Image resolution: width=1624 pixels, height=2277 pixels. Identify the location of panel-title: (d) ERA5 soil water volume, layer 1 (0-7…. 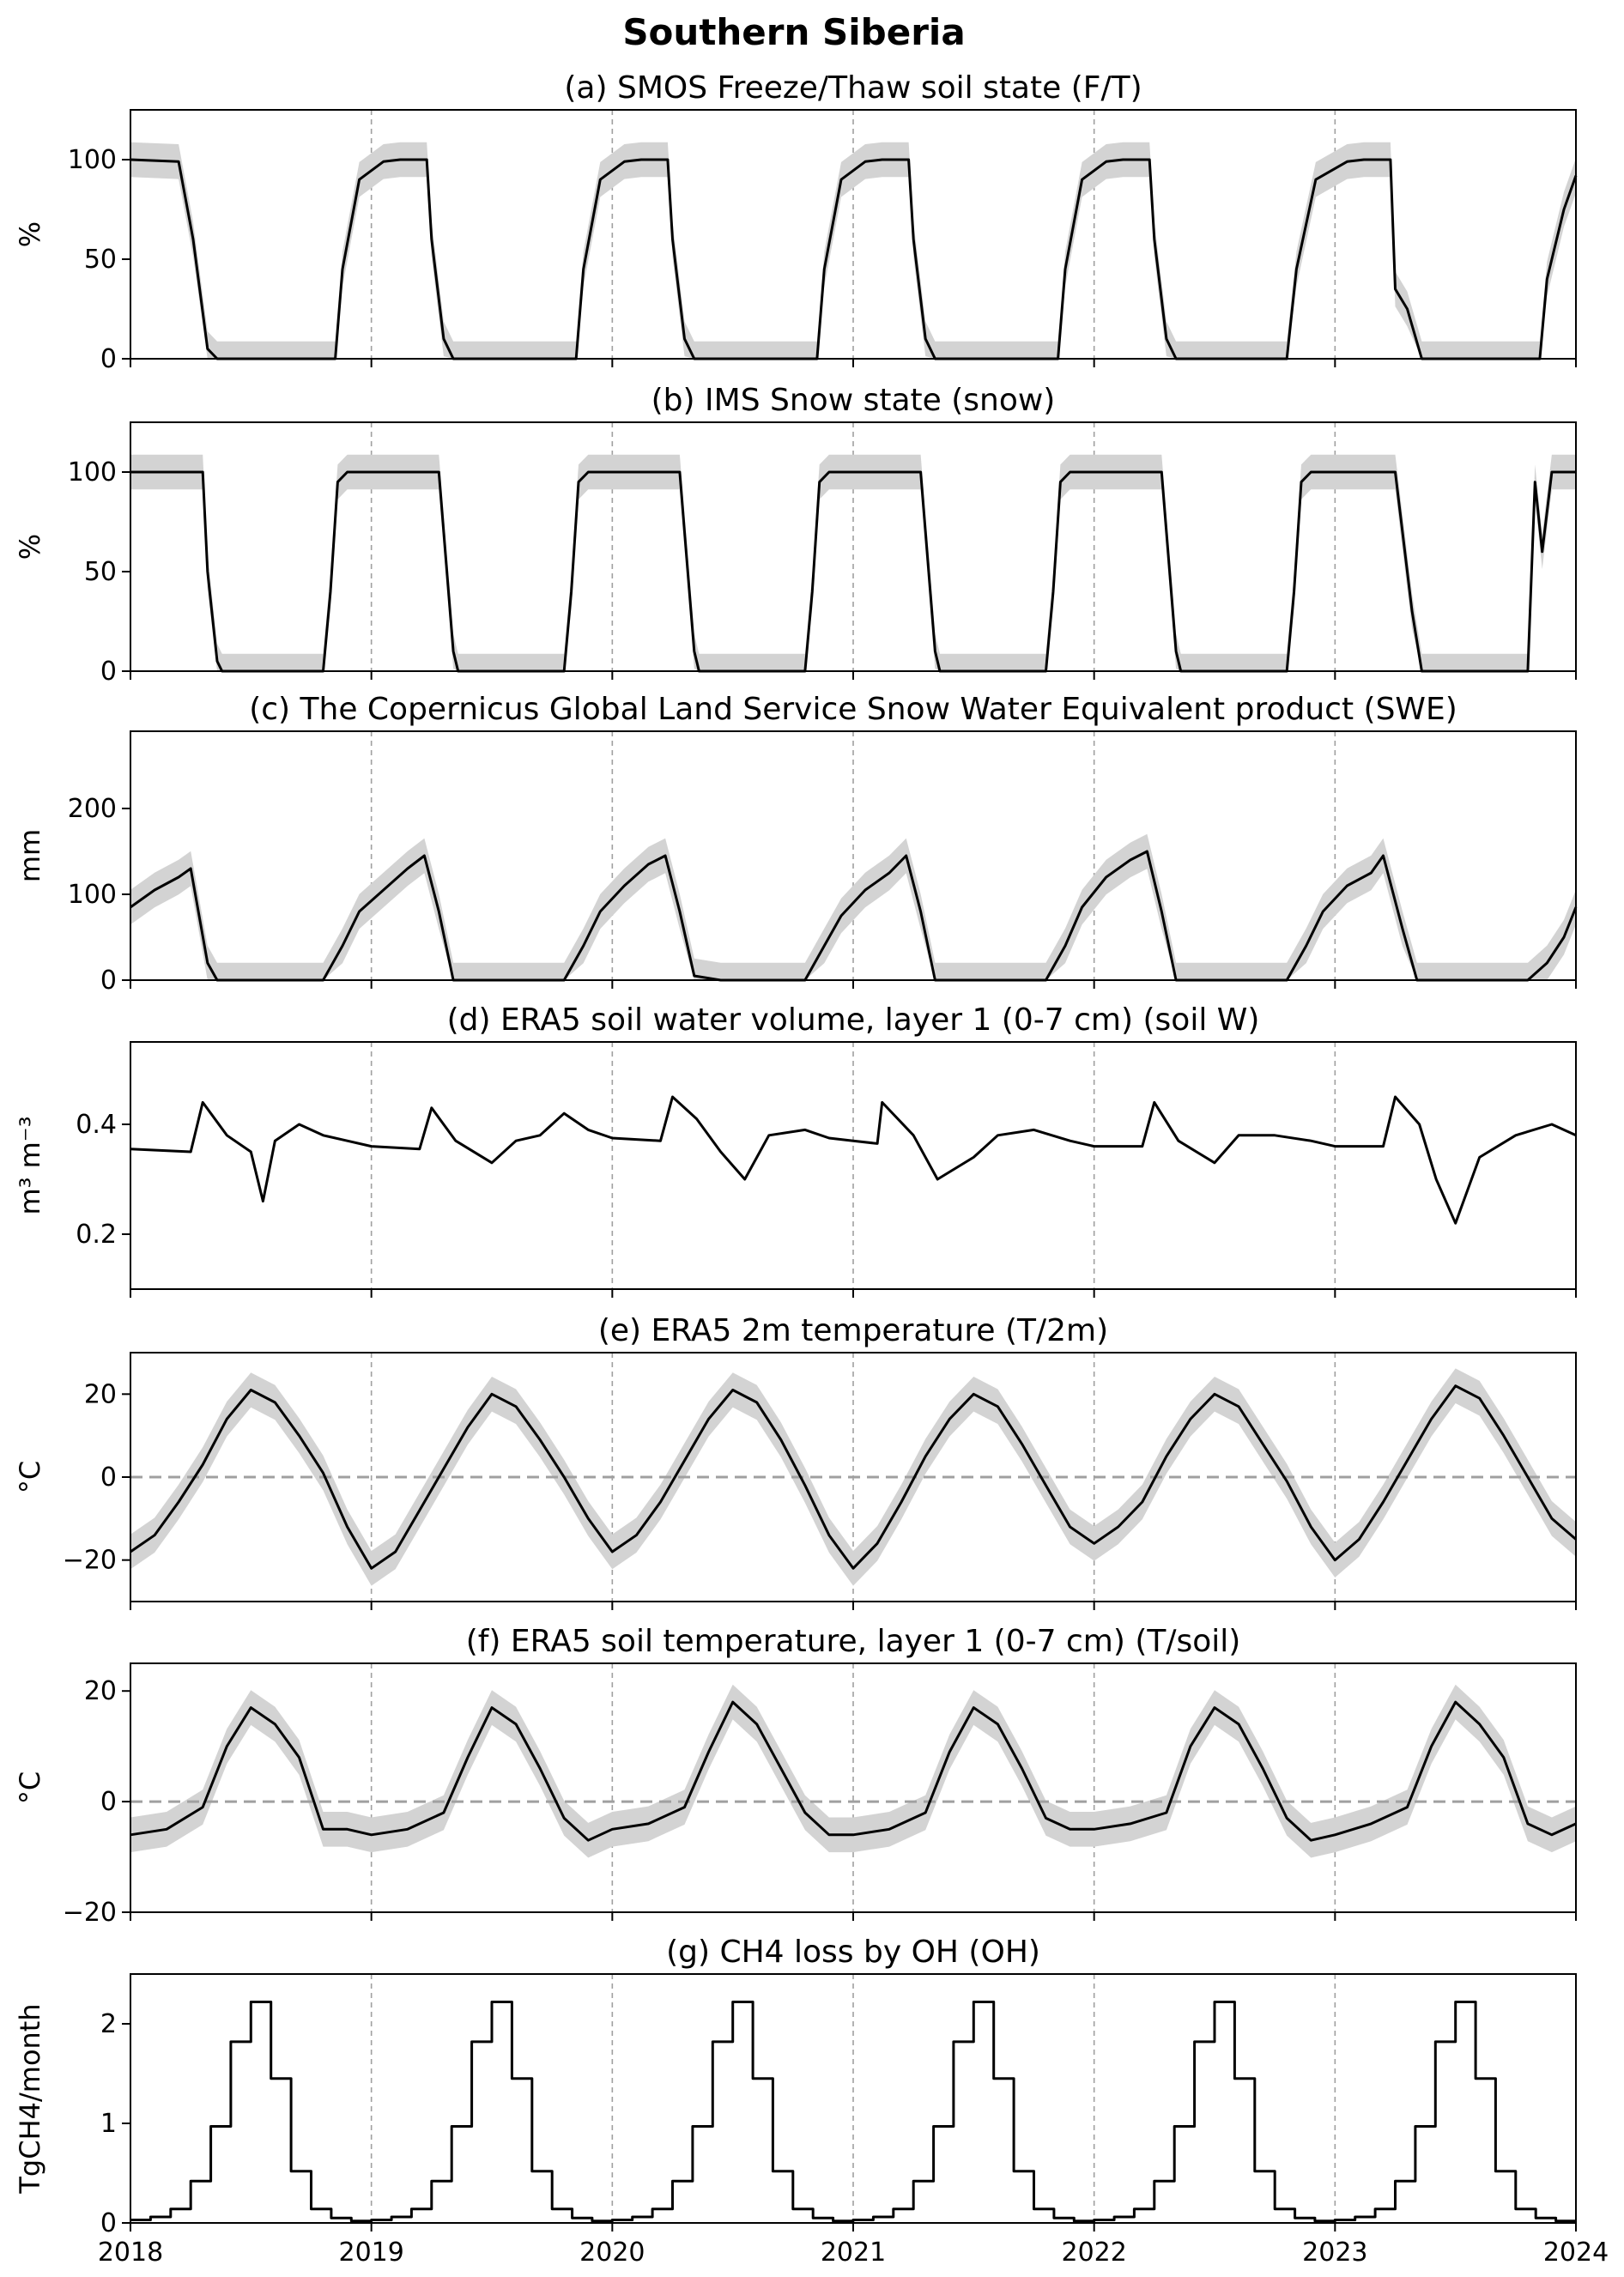
(853, 1020).